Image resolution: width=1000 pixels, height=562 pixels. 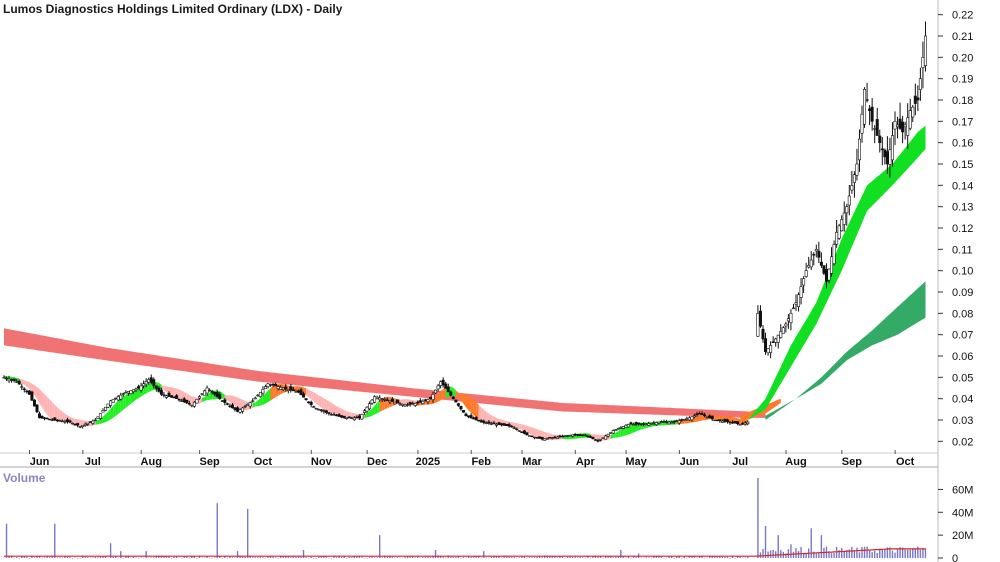 What do you see at coordinates (962, 186) in the screenshot?
I see `price-y-tick-label: 0.14` at bounding box center [962, 186].